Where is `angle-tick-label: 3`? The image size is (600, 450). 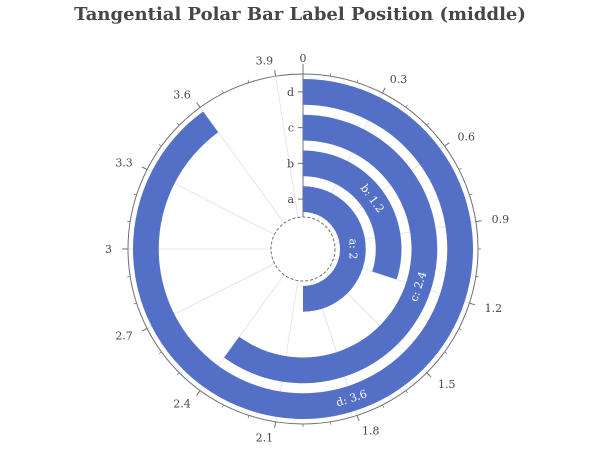 angle-tick-label: 3 is located at coordinates (108, 249).